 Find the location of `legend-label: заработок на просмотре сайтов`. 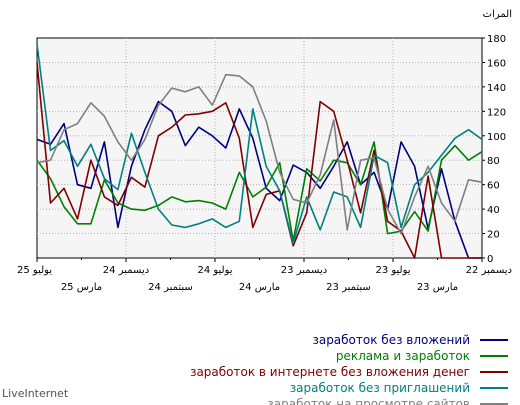

legend-label: заработок на просмотре сайтов is located at coordinates (368, 401).